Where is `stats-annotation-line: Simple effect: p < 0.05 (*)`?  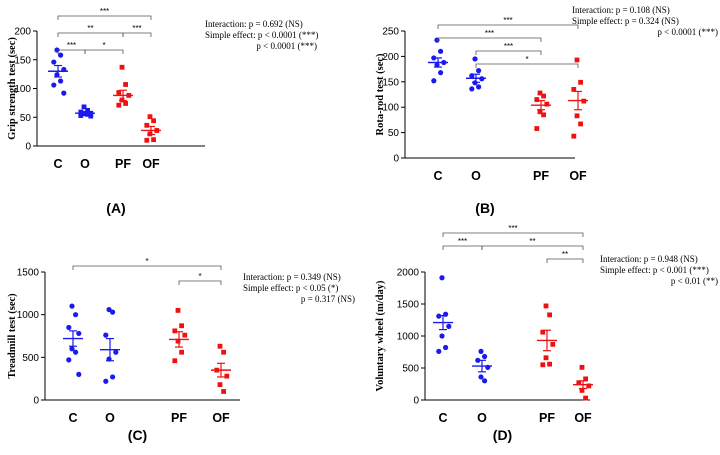
stats-annotation-line: Simple effect: p < 0.05 (*) is located at coordinates (290, 288).